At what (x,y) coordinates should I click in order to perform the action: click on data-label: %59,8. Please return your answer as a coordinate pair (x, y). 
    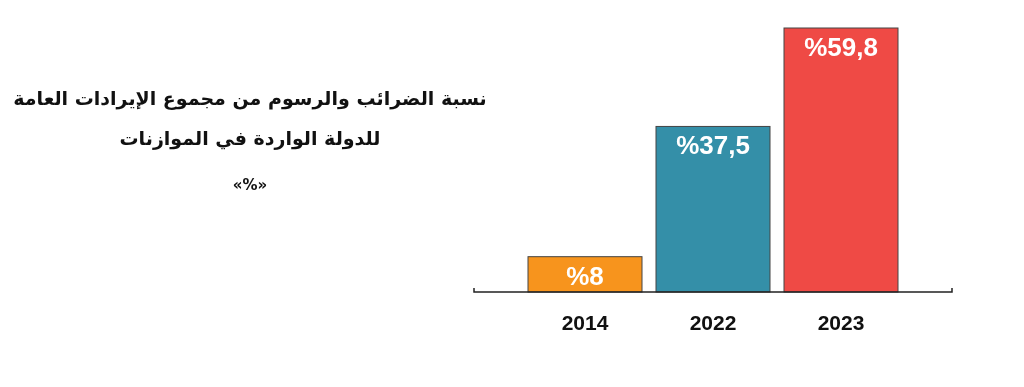
    Looking at the image, I should click on (841, 47).